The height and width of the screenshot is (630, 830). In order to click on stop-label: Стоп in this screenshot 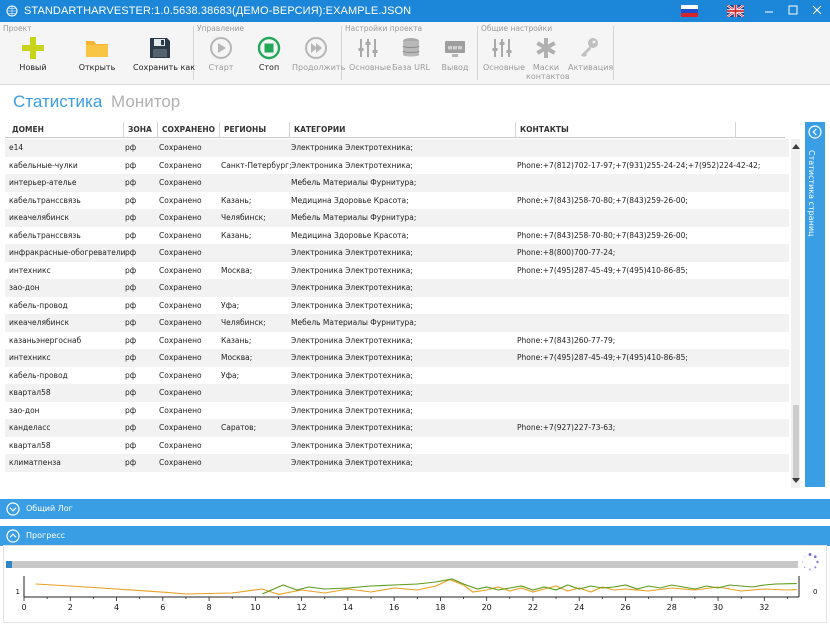, I will do `click(269, 67)`.